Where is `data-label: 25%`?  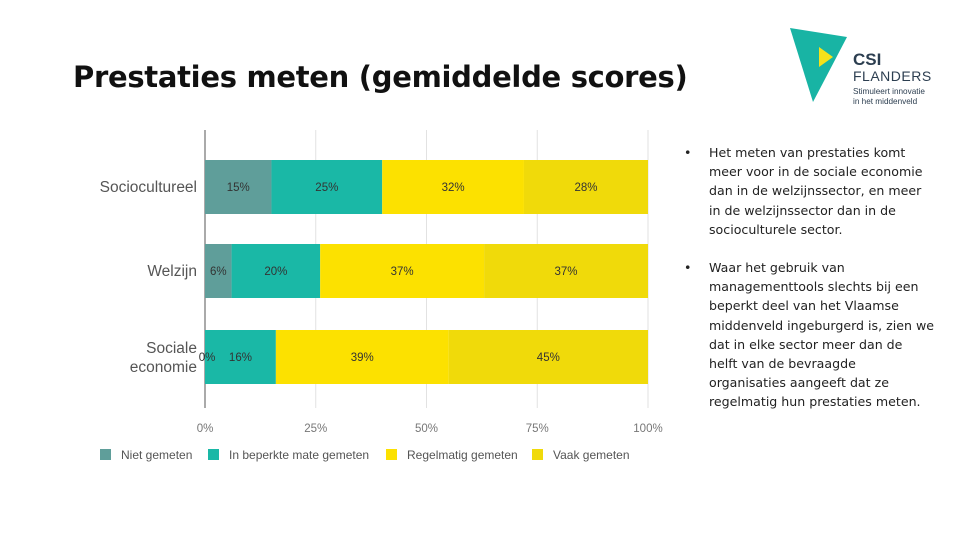 data-label: 25% is located at coordinates (326, 188).